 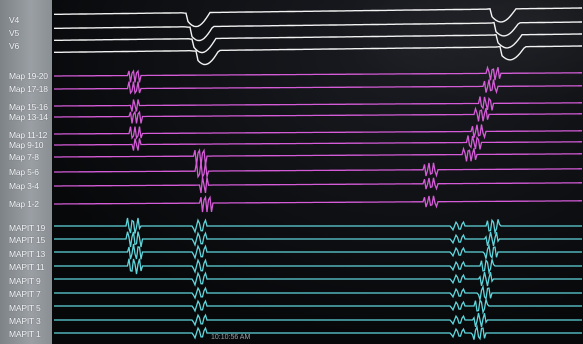 What do you see at coordinates (28, 76) in the screenshot?
I see `channel-label-map-19-20: Map 19-20` at bounding box center [28, 76].